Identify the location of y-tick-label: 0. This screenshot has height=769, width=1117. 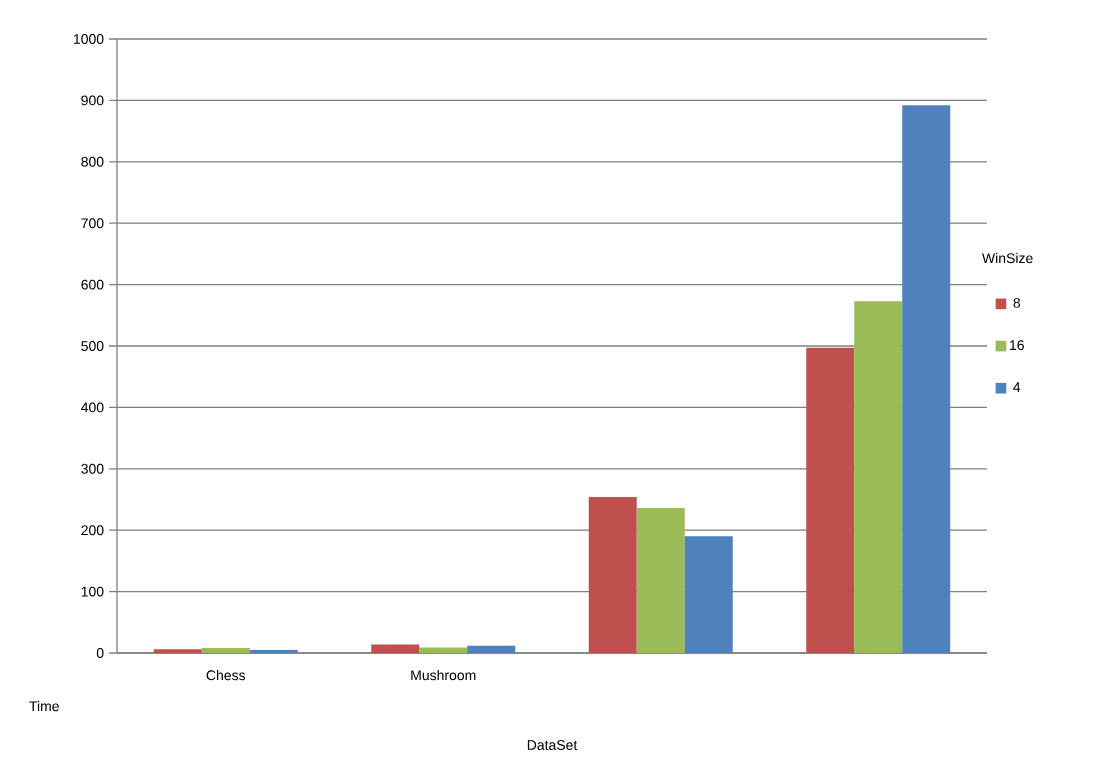
(100, 653).